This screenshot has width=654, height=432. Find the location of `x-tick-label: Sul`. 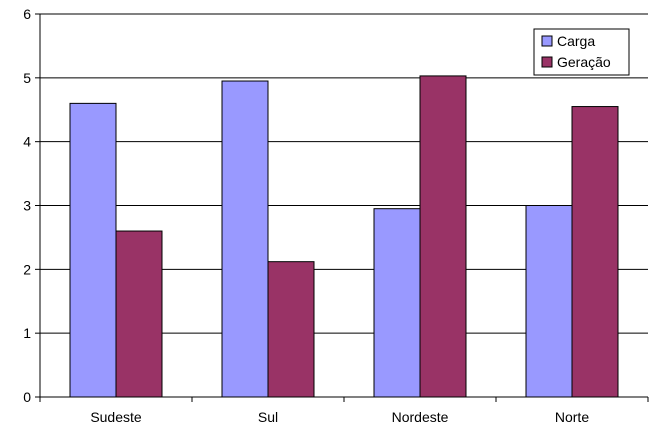

x-tick-label: Sul is located at coordinates (268, 417).